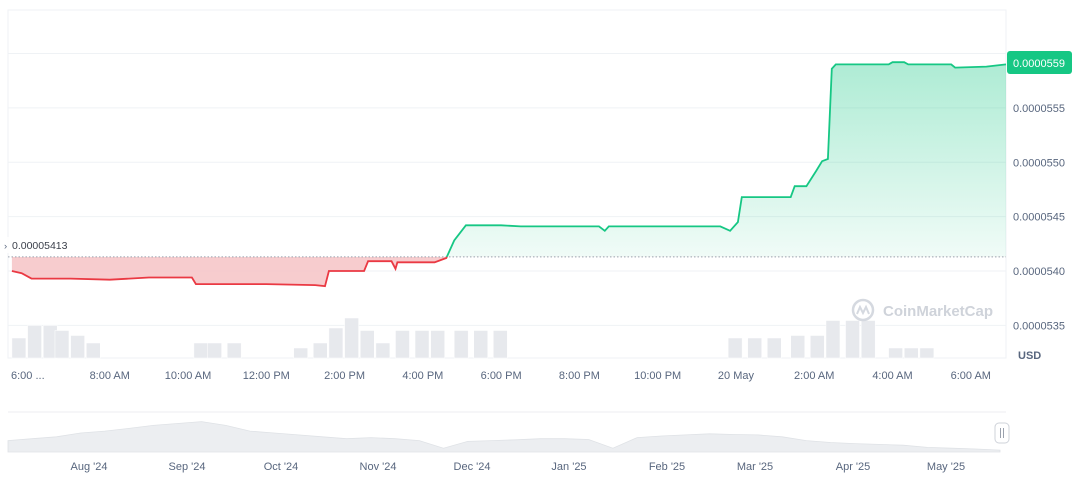 The height and width of the screenshot is (482, 1072). Describe the element at coordinates (579, 376) in the screenshot. I see `x-tick-label: 8:00 PM` at that location.